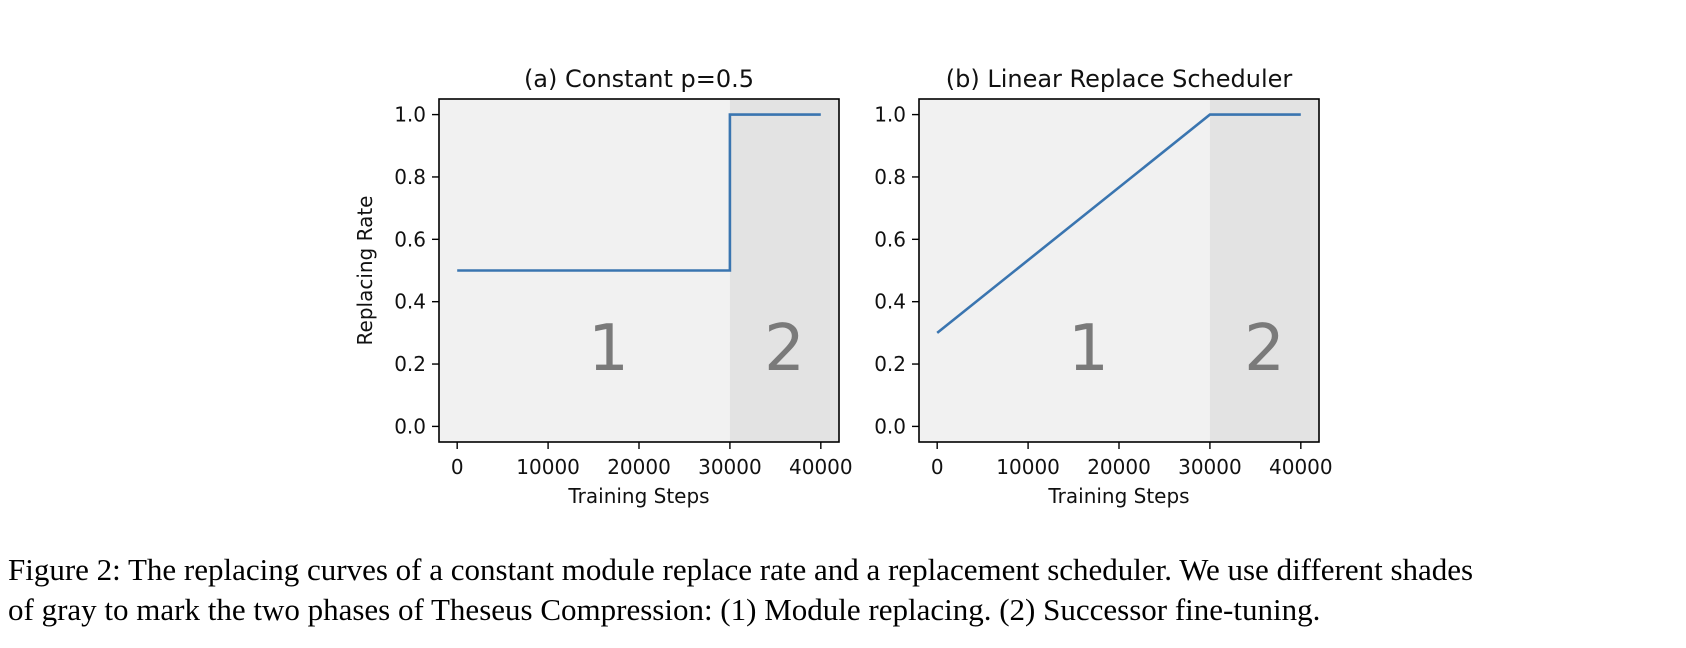 The image size is (1686, 648). I want to click on chart-title: (a) Constant p=0.5, so click(639, 79).